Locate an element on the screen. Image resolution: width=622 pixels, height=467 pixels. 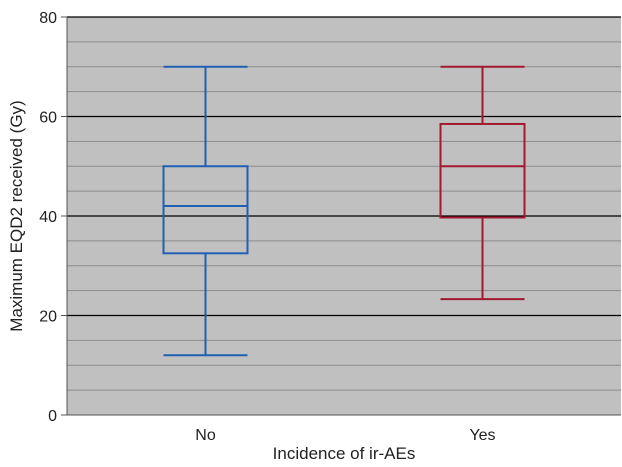
box-no is located at coordinates (205, 211).